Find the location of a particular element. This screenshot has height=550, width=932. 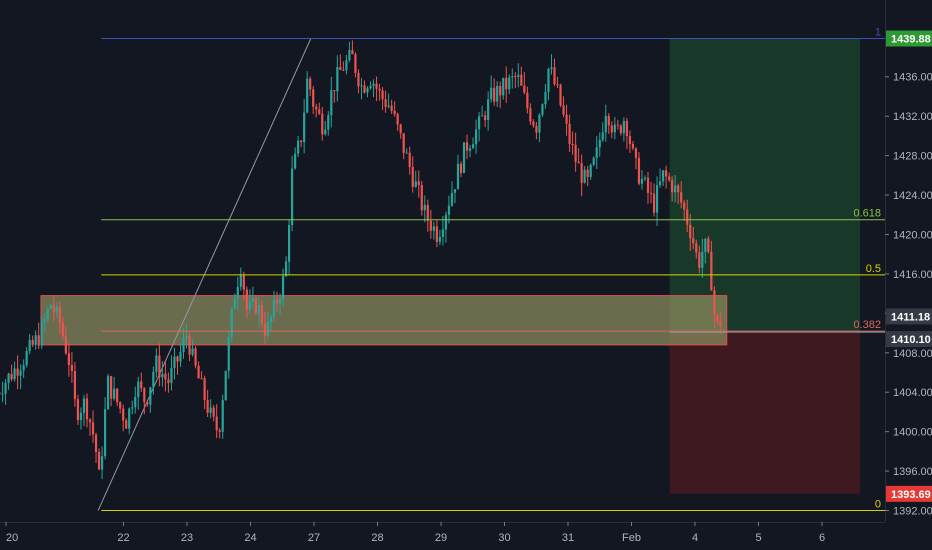

price-tick-label-6: 1416.00 is located at coordinates (912, 275).